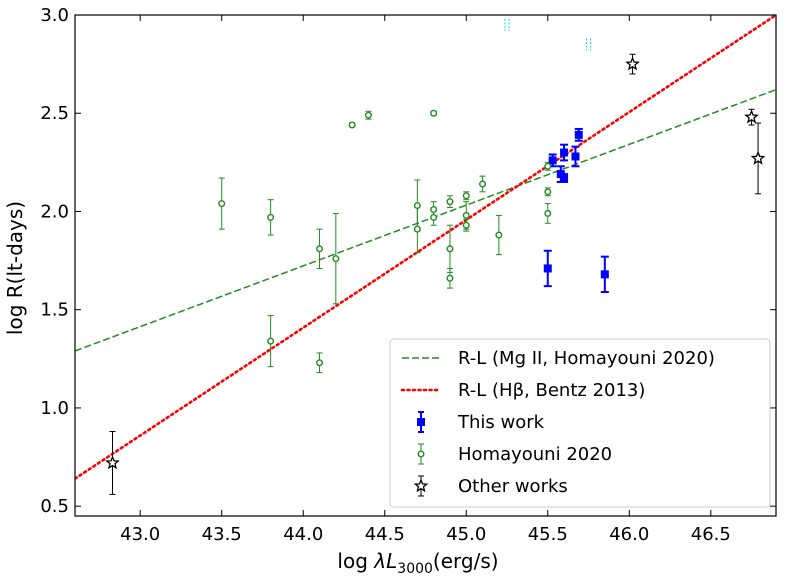  What do you see at coordinates (415, 569) in the screenshot?
I see `x-axis-label-subscript: 3000` at bounding box center [415, 569].